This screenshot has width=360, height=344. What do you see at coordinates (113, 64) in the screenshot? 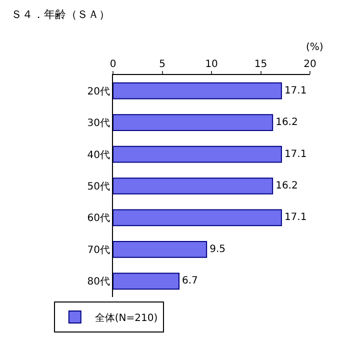
I see `x-tick-label: 0` at bounding box center [113, 64].